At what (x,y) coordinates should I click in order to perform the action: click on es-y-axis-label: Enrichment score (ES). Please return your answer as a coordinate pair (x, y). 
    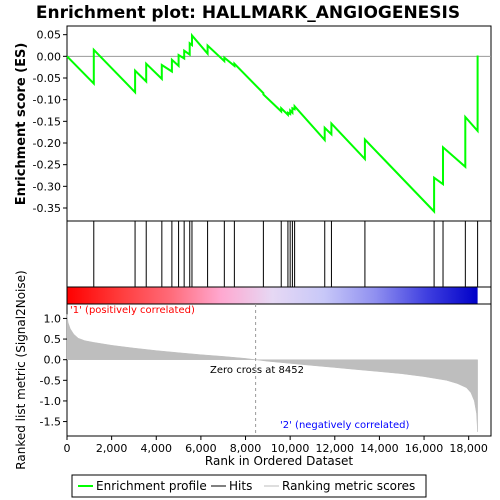
    Looking at the image, I should click on (21, 124).